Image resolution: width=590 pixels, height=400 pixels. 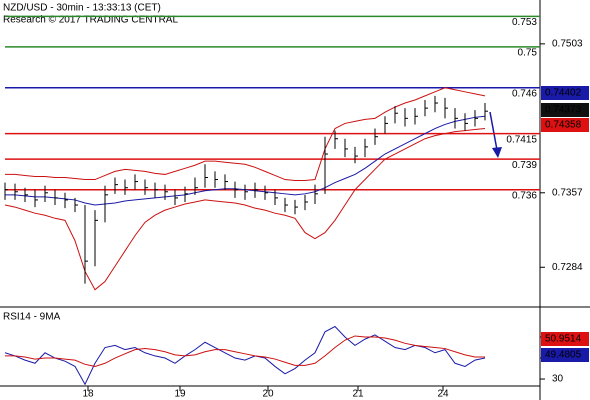 I want to click on price-label: 0.74373, so click(x=563, y=110).